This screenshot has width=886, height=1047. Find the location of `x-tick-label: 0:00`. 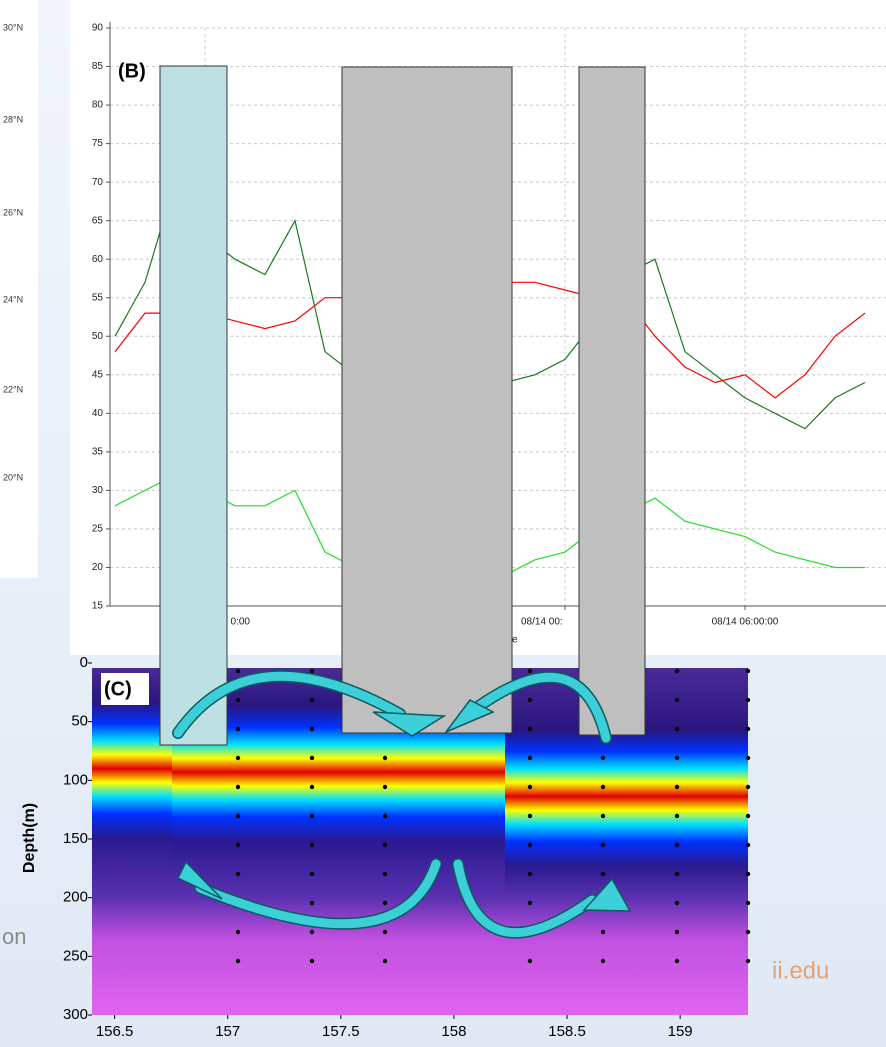

x-tick-label: 0:00 is located at coordinates (241, 622).